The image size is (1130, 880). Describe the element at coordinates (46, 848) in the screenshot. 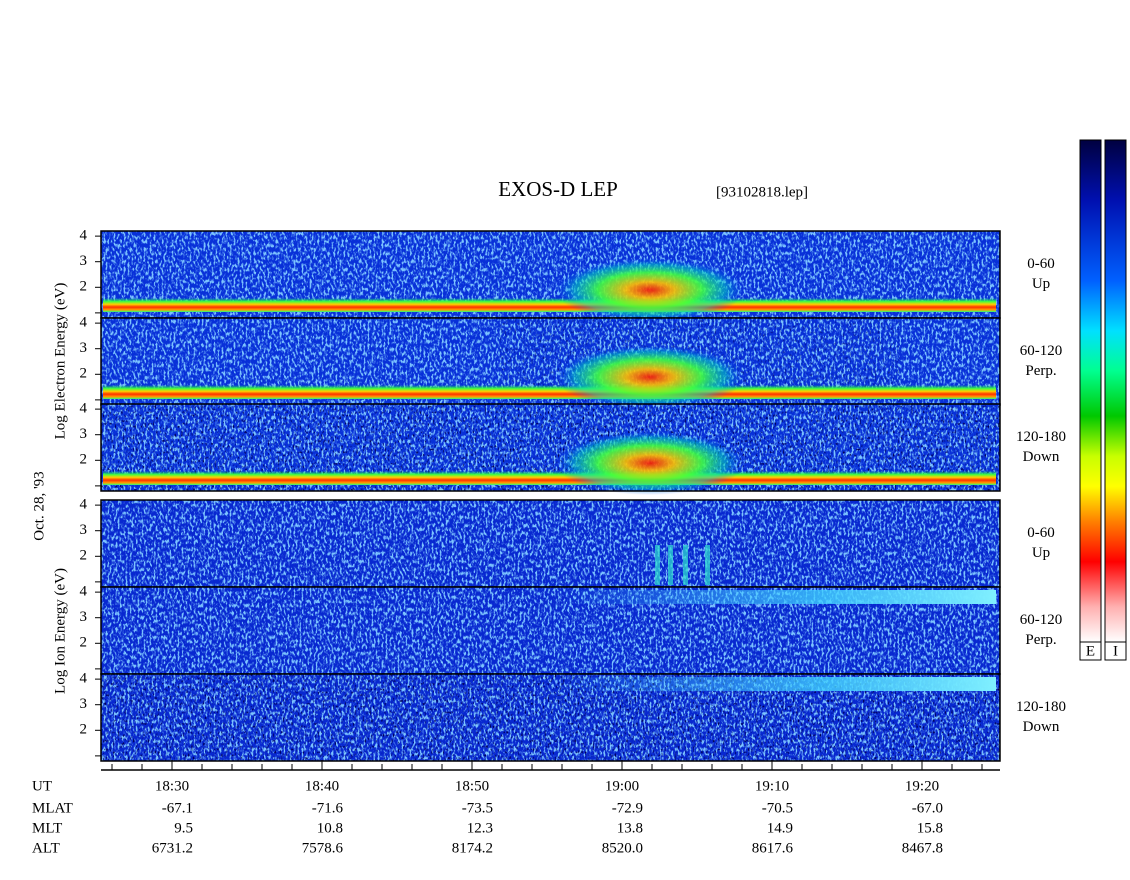

I see `ephemeris-name: ALT` at that location.